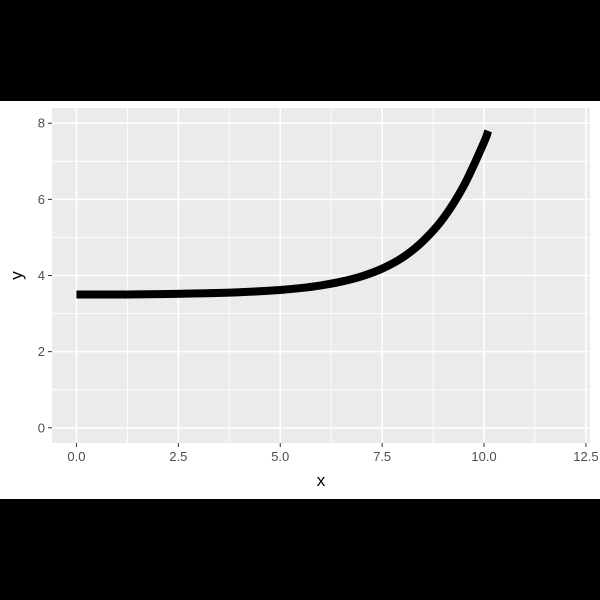  I want to click on x-tick-label: 0.0, so click(76, 456).